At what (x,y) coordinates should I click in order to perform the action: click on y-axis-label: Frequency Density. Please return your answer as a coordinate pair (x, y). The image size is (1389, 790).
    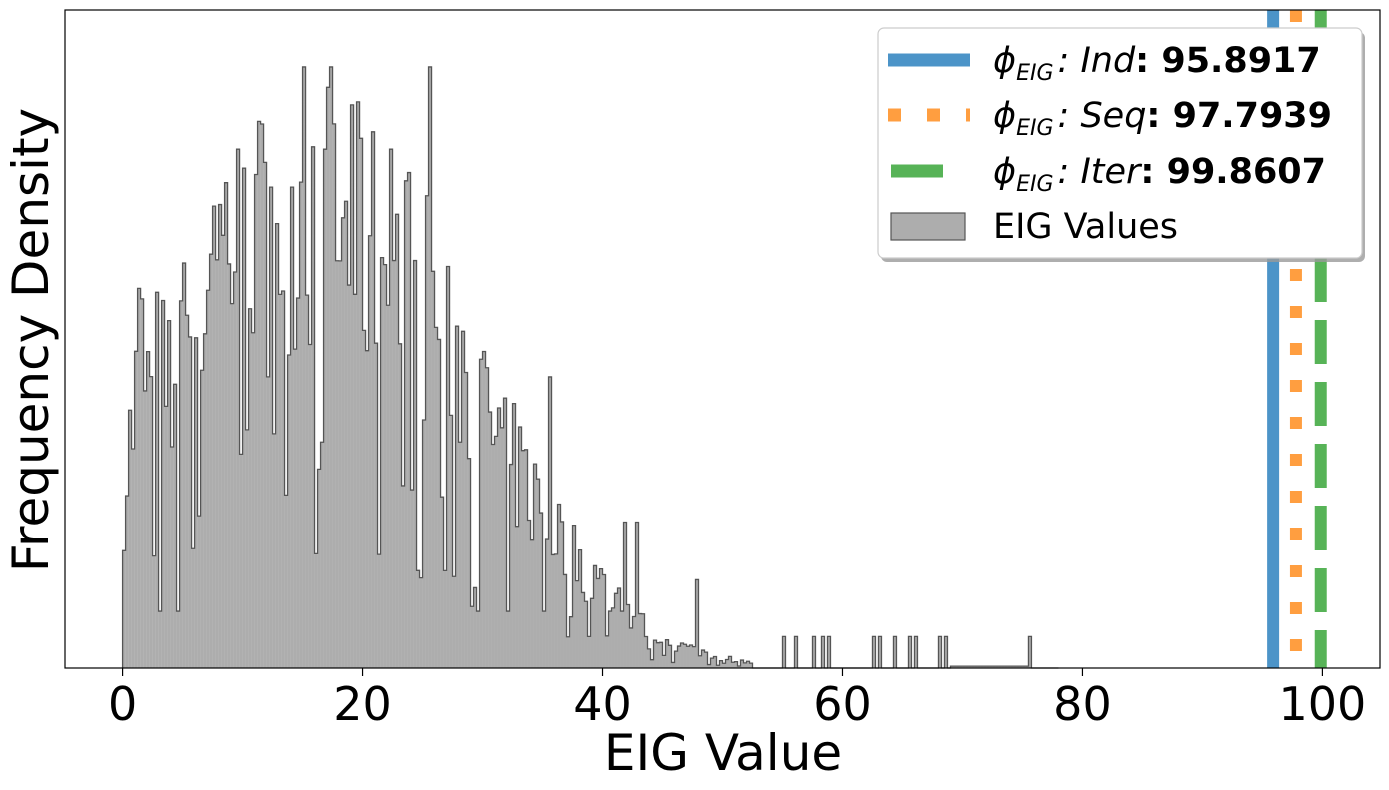
    Looking at the image, I should click on (31, 340).